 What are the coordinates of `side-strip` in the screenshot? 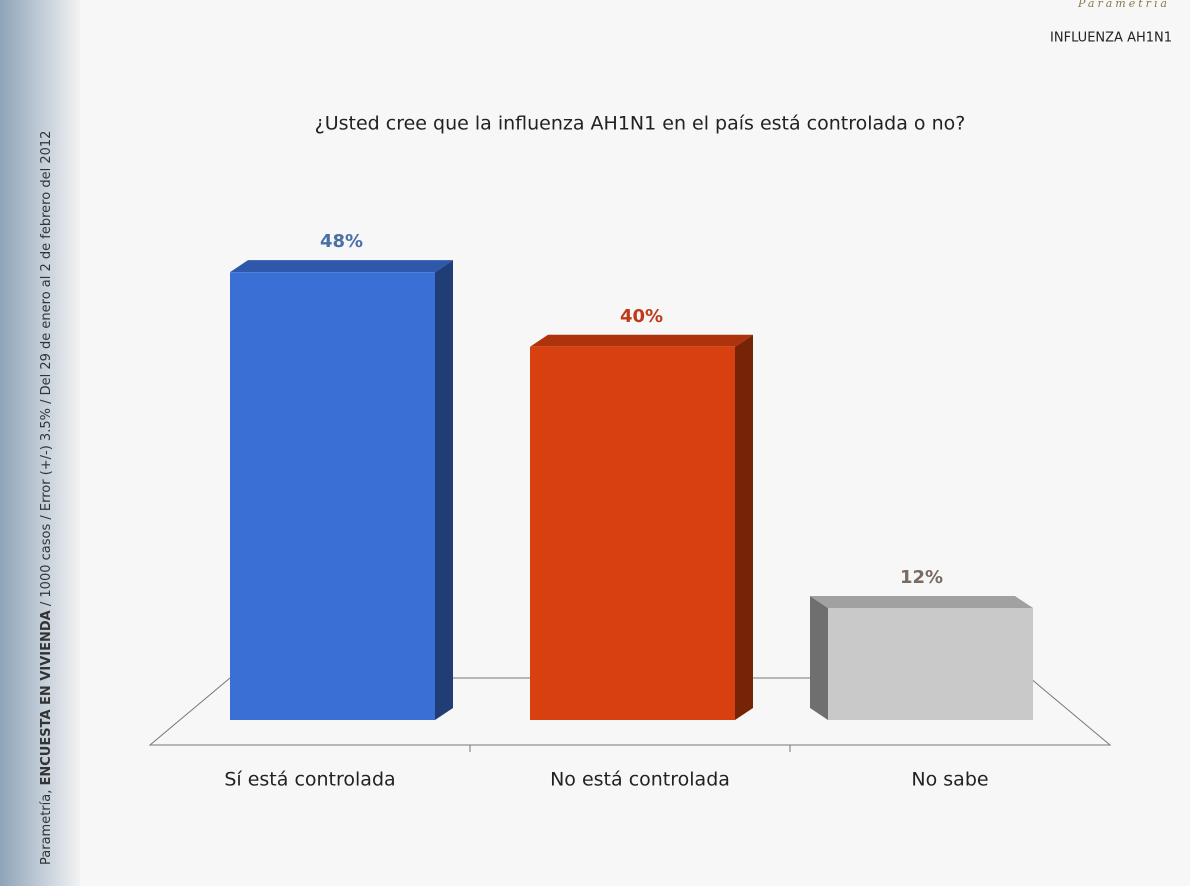 It's located at (40, 443).